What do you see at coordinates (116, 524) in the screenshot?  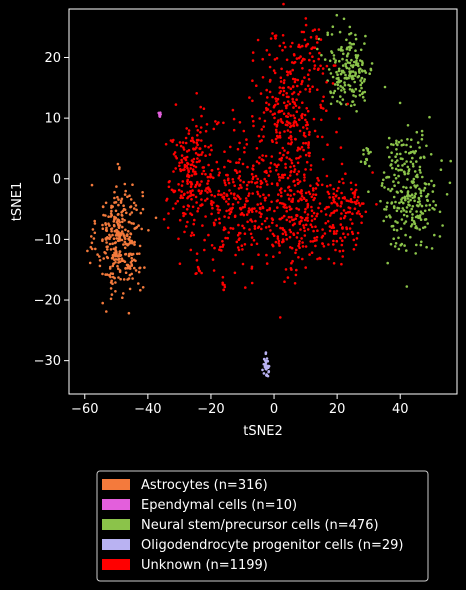 I see `legend-swatch` at bounding box center [116, 524].